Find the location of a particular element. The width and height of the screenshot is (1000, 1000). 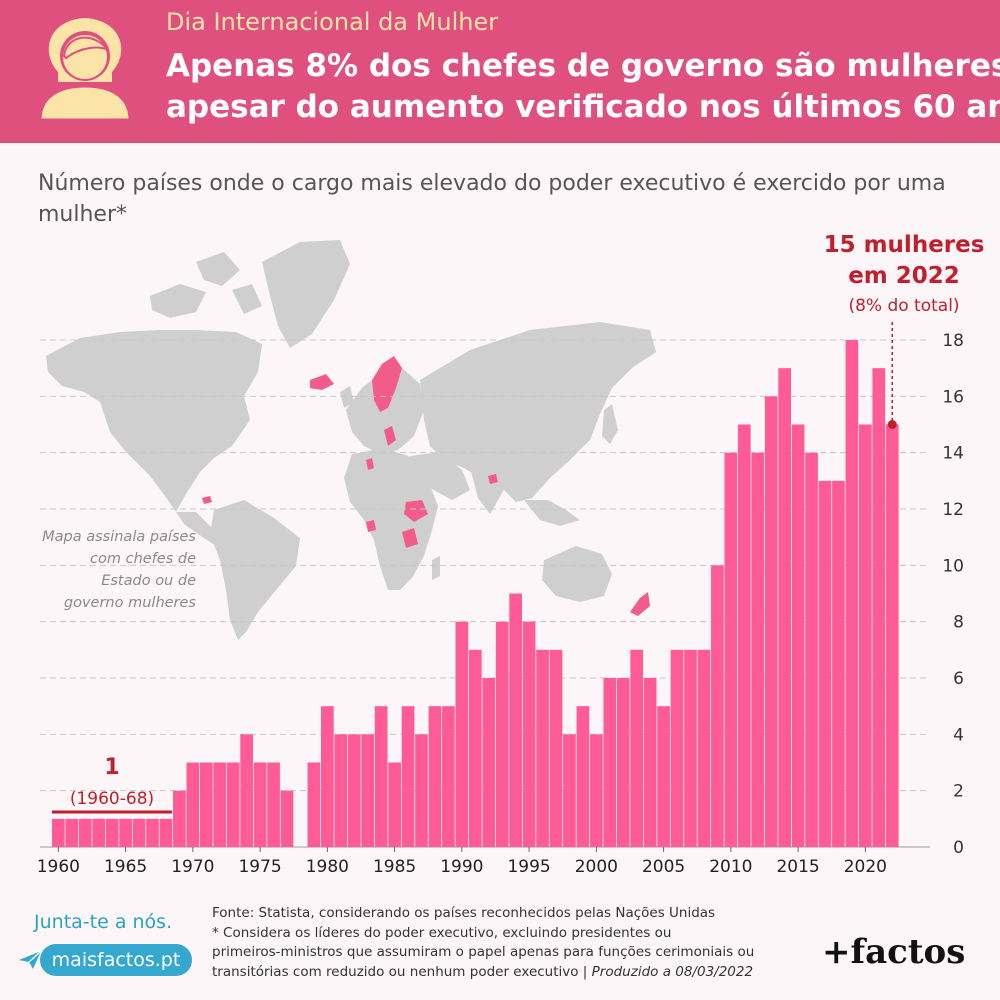

x-tick-label: 2005 is located at coordinates (663, 867).